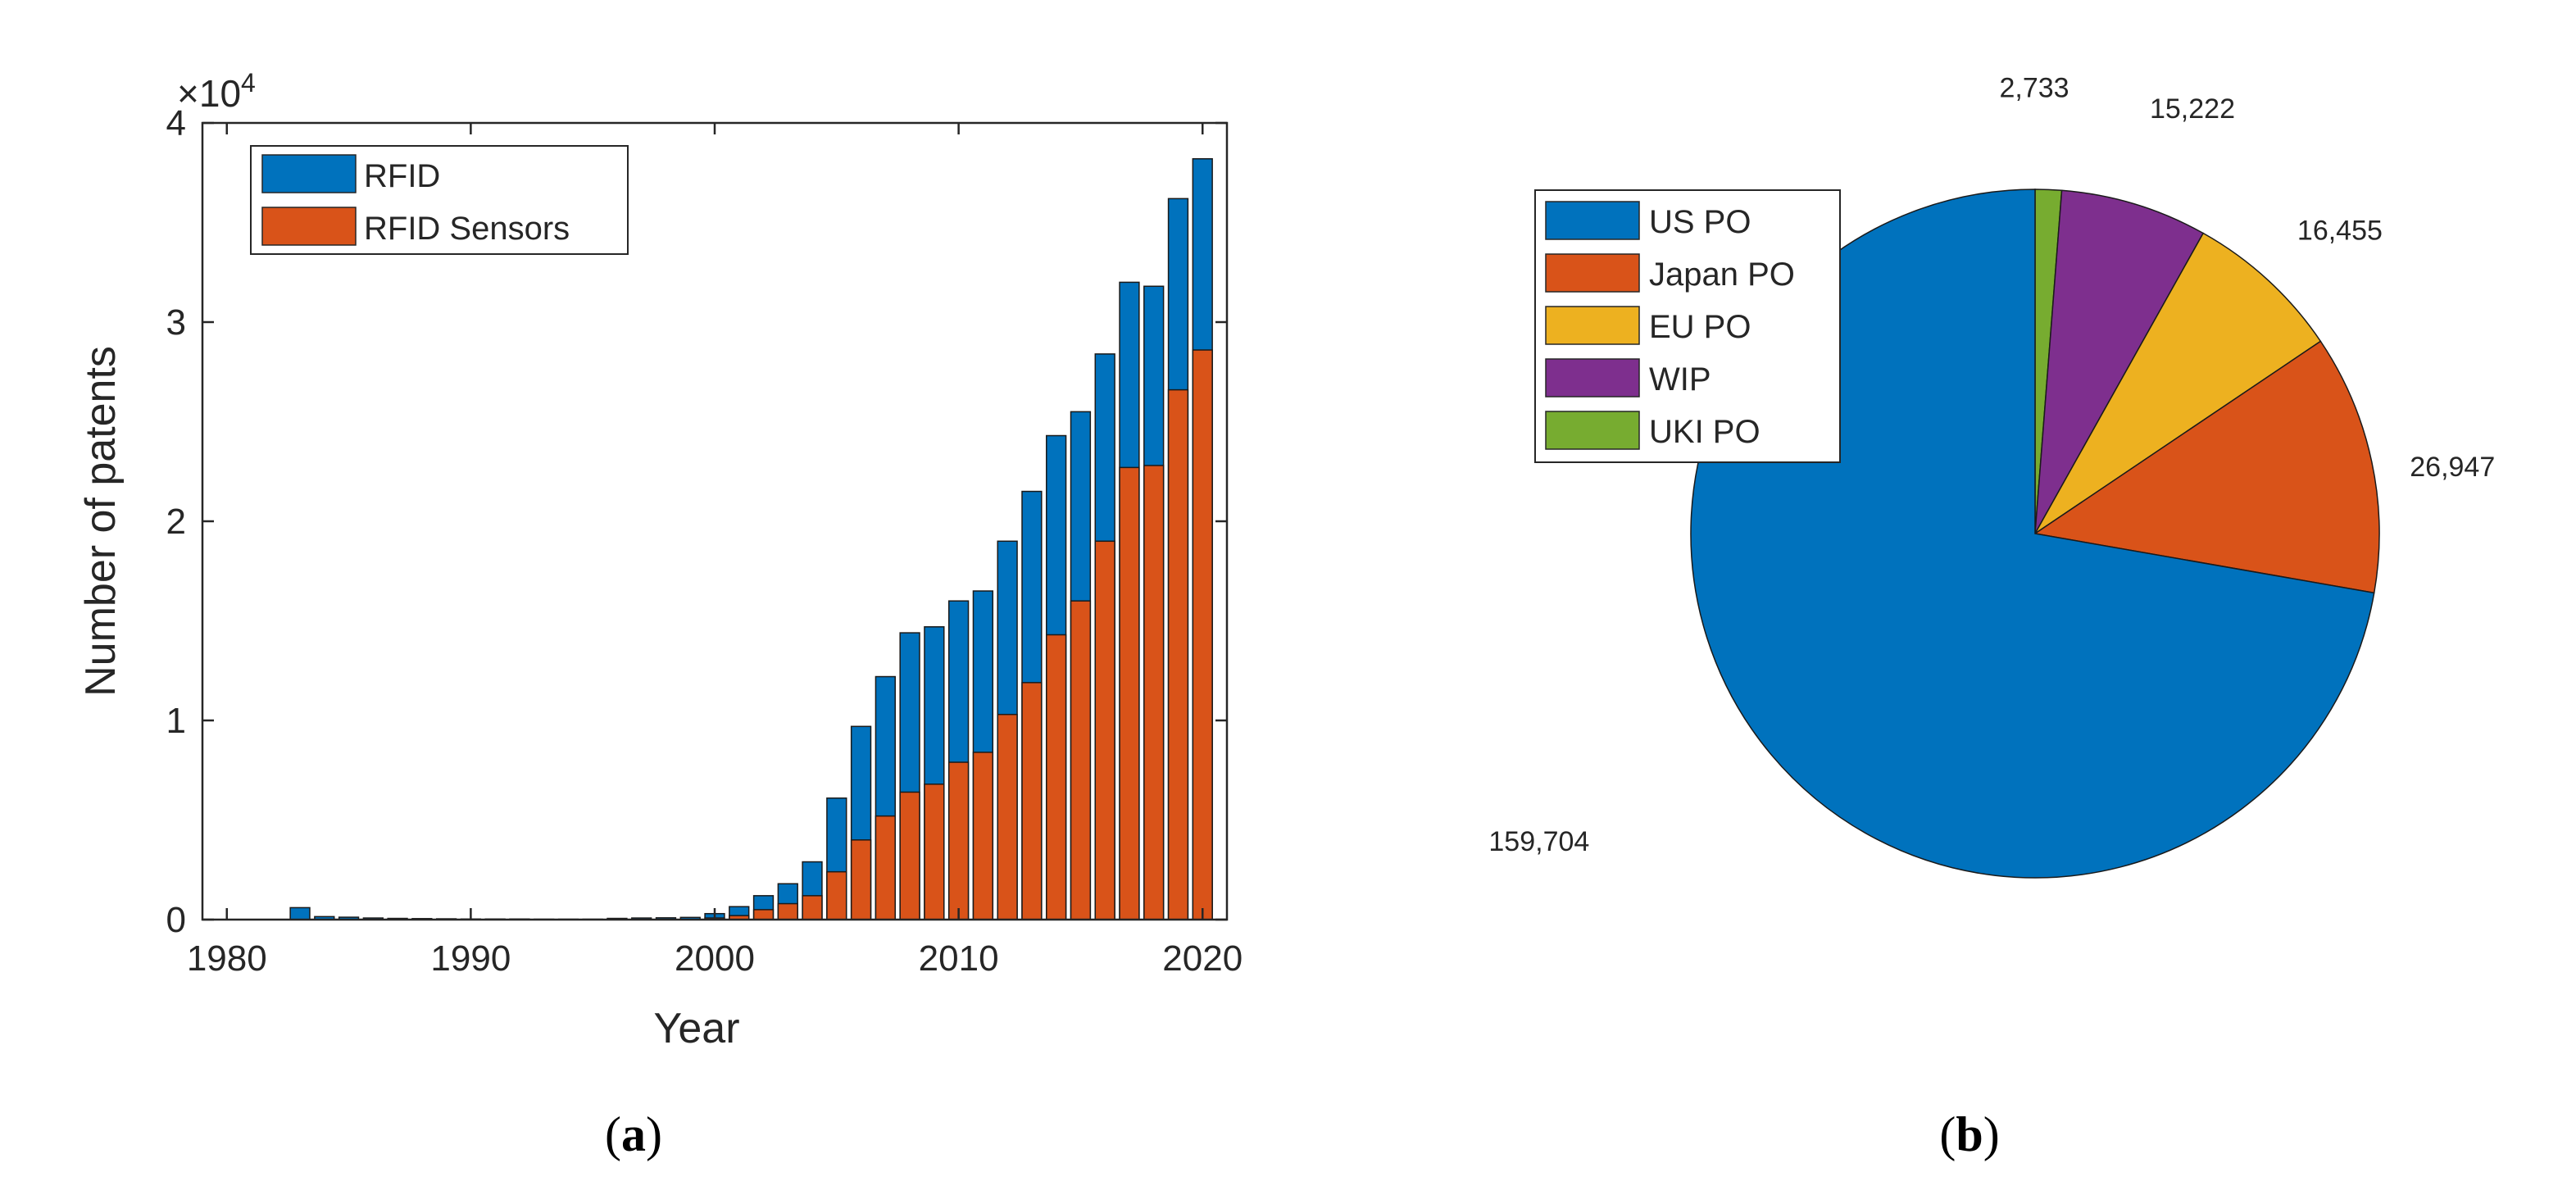  Describe the element at coordinates (1056, 777) in the screenshot. I see `bar-rfid-sensors-2014` at that location.